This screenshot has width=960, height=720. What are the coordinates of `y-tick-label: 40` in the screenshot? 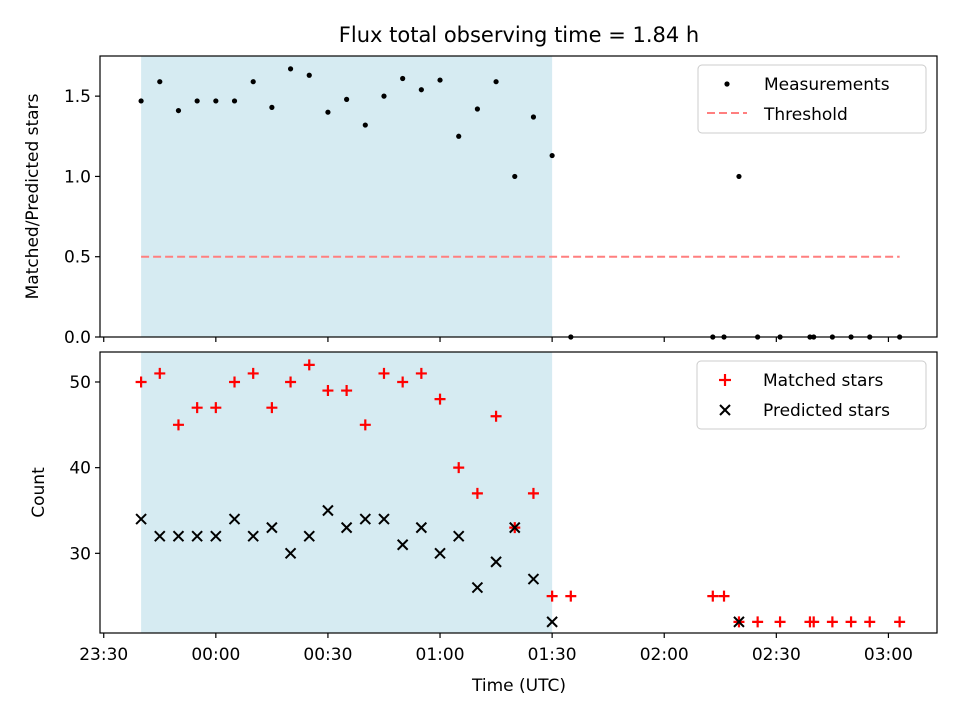 It's located at (80, 469).